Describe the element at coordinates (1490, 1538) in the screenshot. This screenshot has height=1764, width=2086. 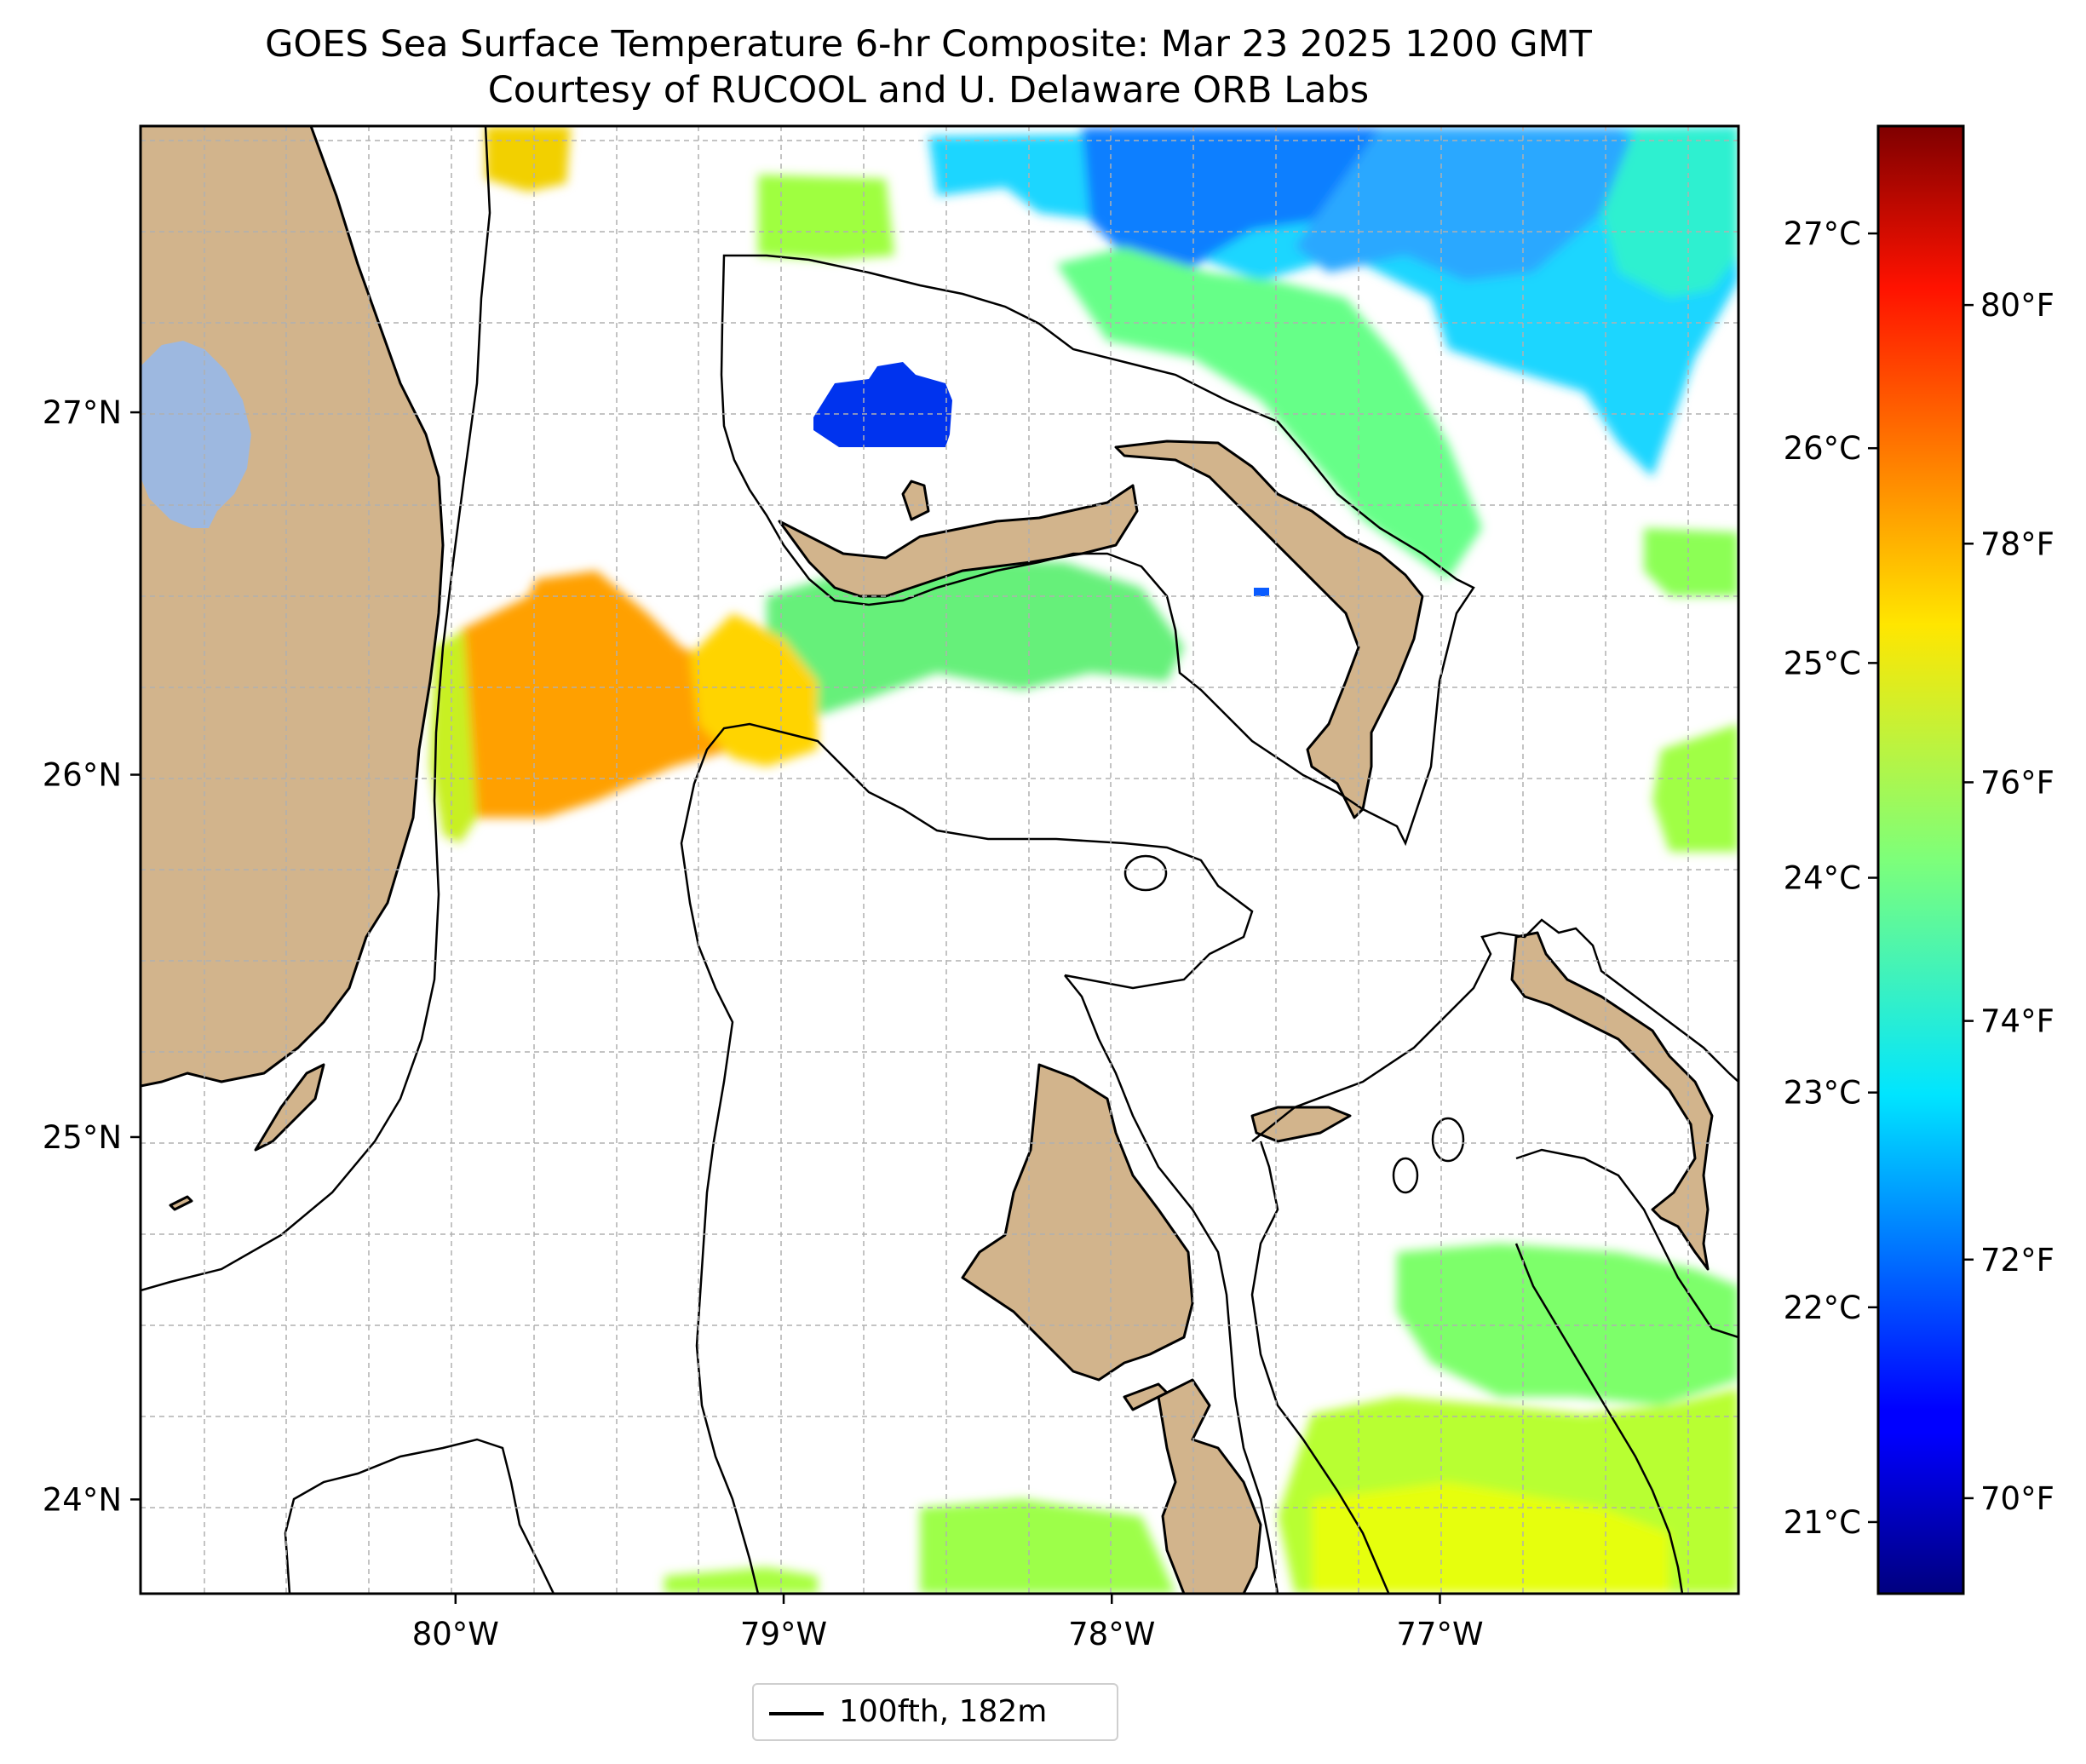
I see `sst-patch-south-yellow` at that location.